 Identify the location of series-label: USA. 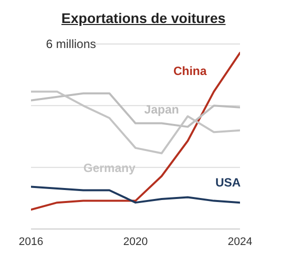
(228, 183).